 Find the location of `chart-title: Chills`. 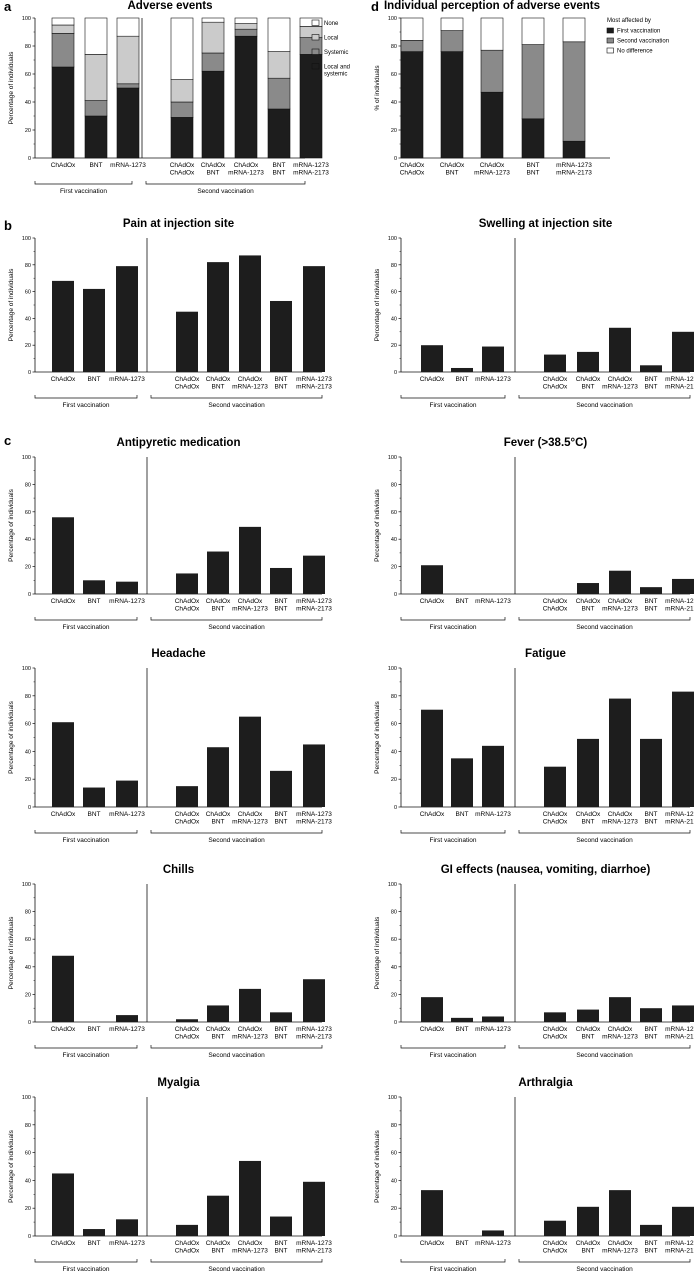

chart-title: Chills is located at coordinates (178, 870).